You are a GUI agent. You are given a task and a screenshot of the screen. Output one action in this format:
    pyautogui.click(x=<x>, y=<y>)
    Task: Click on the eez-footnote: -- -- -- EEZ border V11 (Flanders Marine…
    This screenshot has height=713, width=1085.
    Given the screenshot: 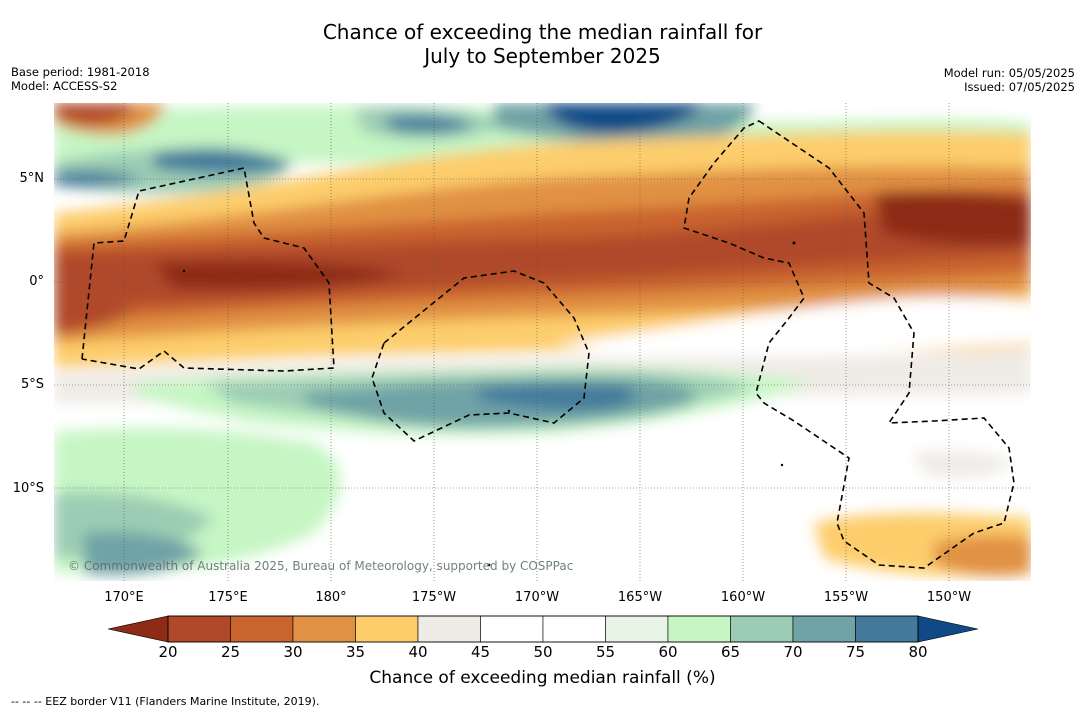 What is the action you would take?
    pyautogui.click(x=165, y=701)
    